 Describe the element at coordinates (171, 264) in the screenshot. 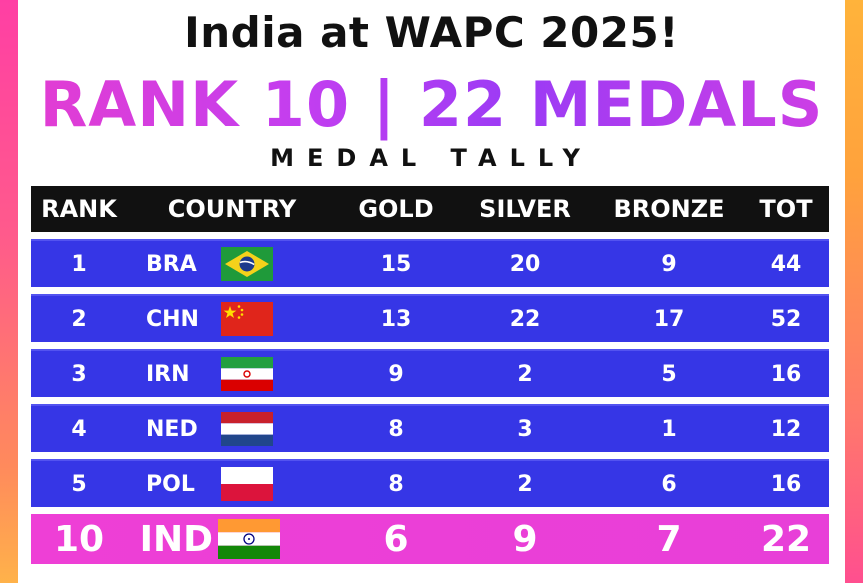

I see `country-code: BRA` at that location.